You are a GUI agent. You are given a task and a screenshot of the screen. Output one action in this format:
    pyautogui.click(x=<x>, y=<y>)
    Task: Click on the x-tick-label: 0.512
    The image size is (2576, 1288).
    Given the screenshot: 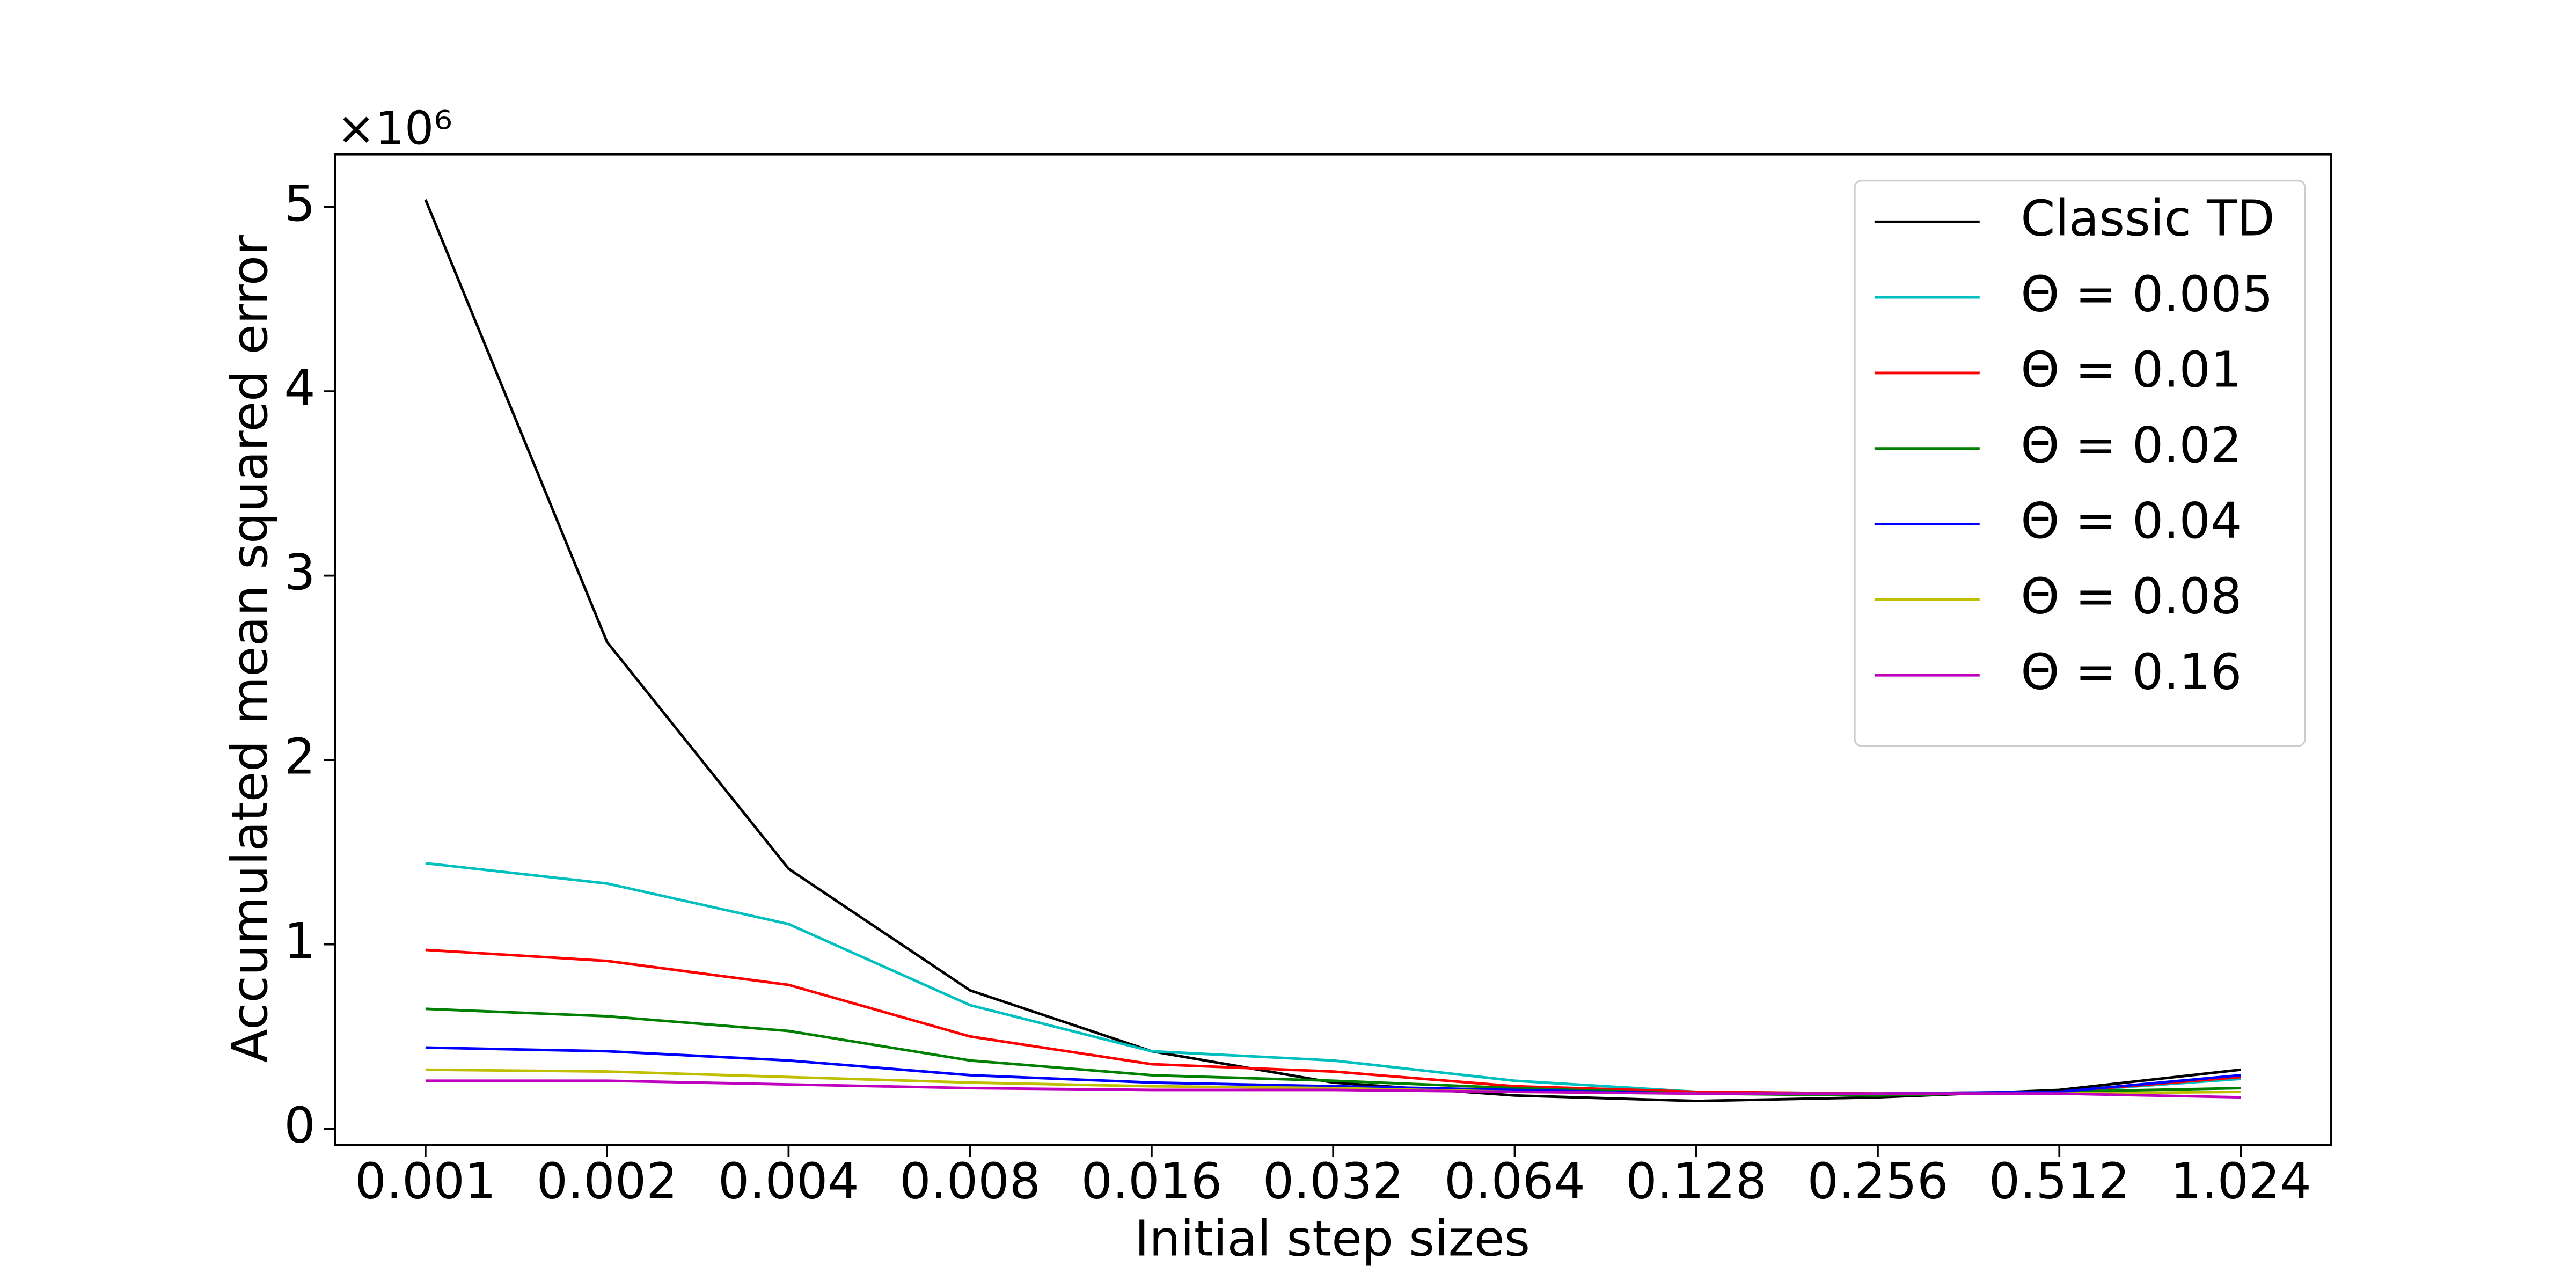 What is the action you would take?
    pyautogui.click(x=2059, y=1181)
    